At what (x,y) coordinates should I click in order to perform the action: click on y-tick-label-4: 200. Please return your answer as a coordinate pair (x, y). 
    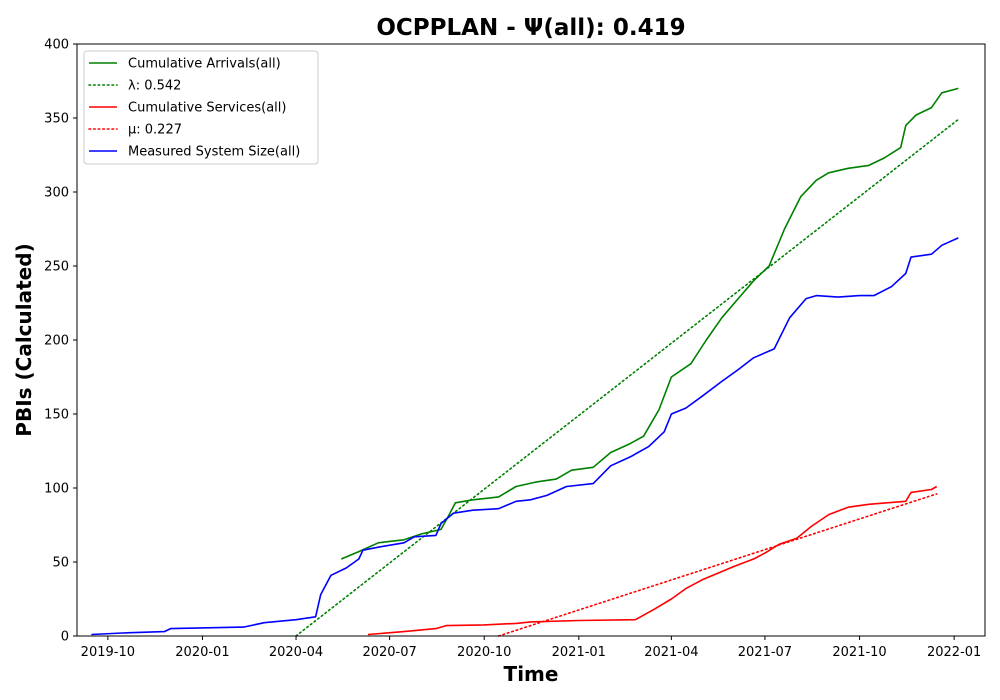
    Looking at the image, I should click on (56, 341).